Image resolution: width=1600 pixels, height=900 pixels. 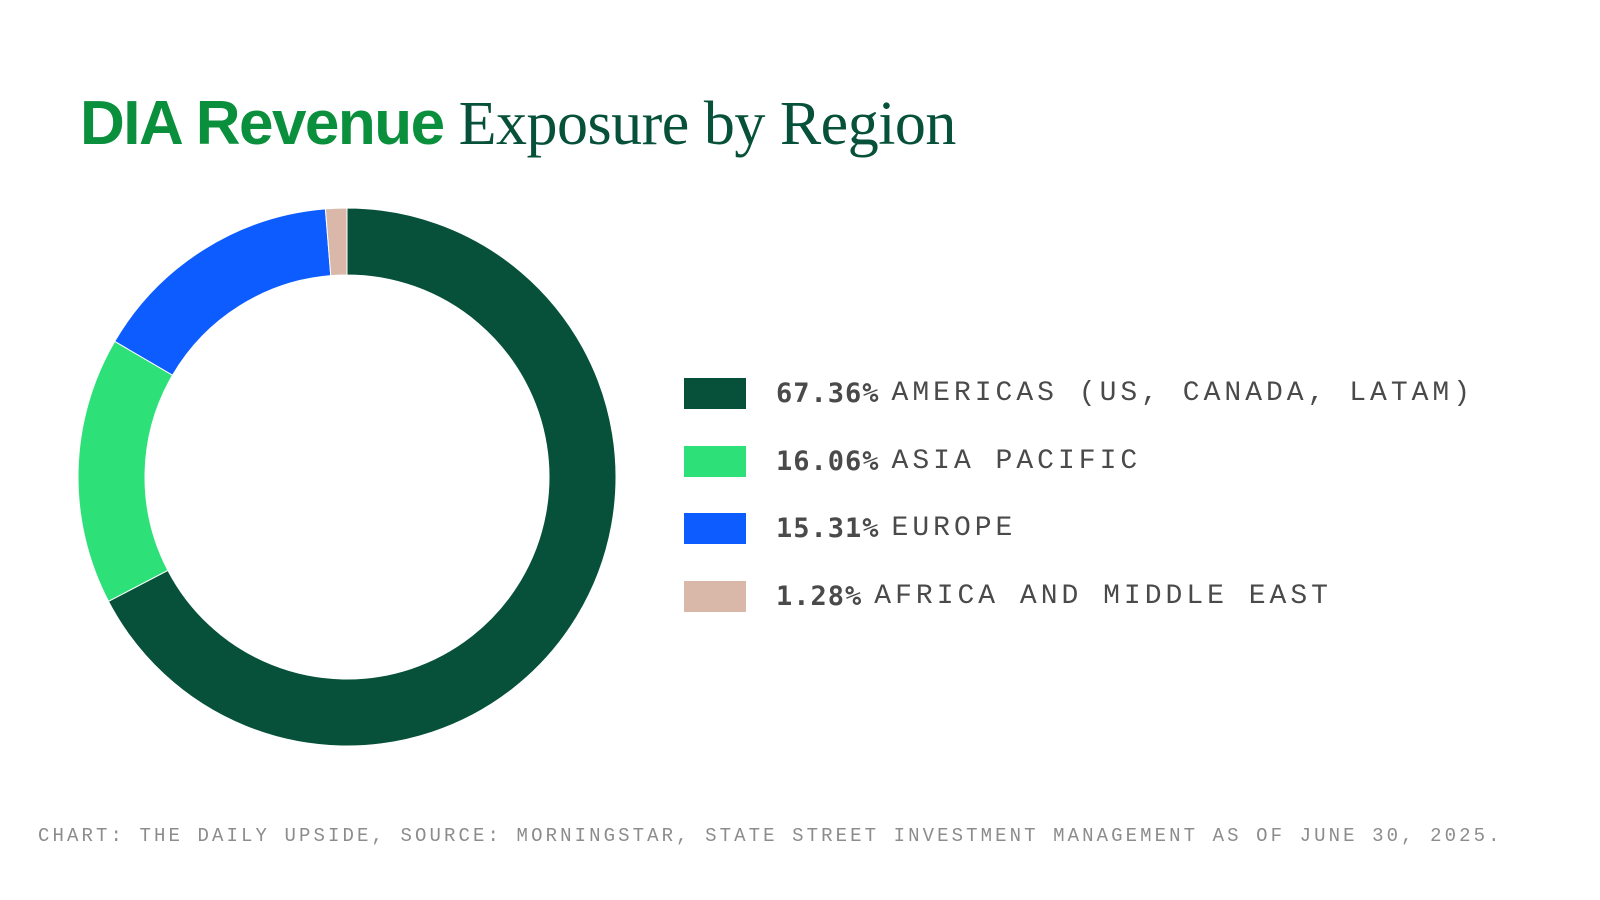 What do you see at coordinates (1103, 596) in the screenshot?
I see `legend-label: AFRICA AND MIDDLE EAST` at bounding box center [1103, 596].